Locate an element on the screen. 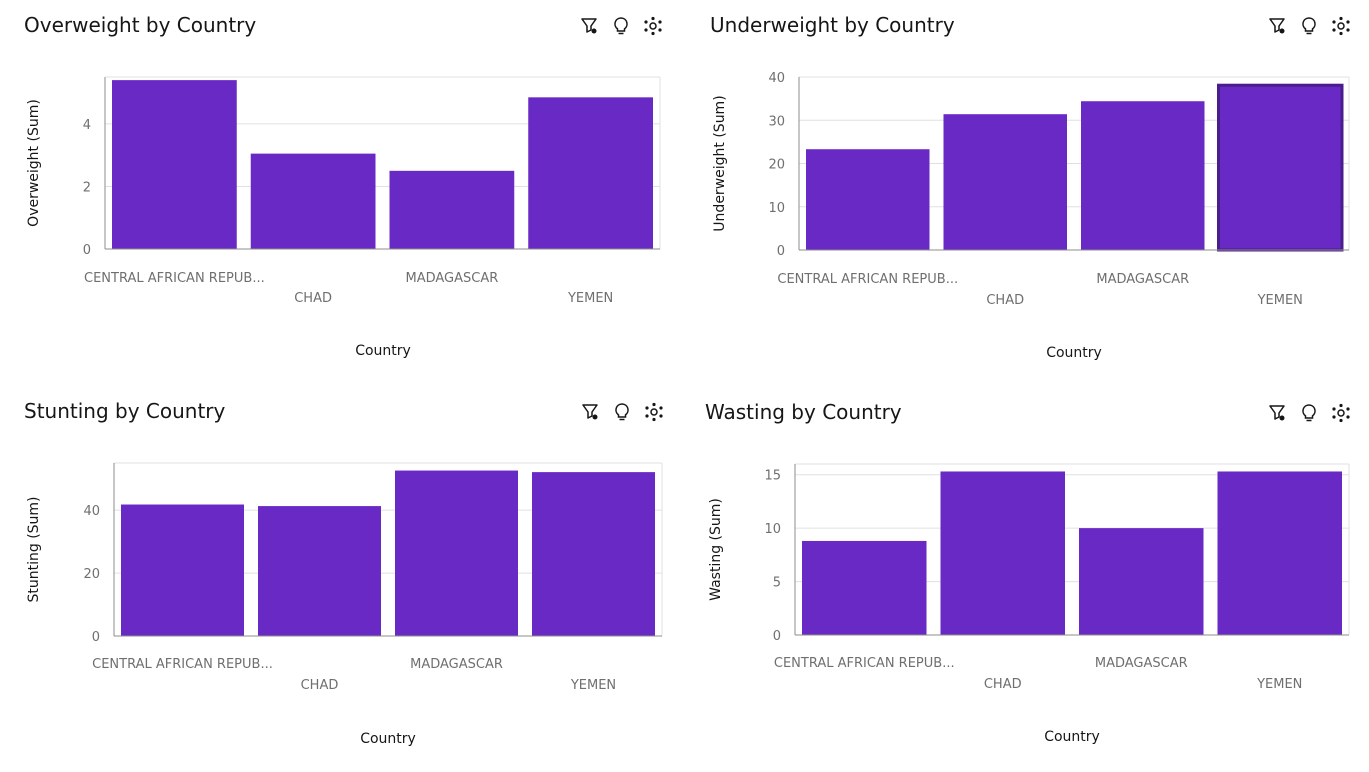 This screenshot has width=1369, height=772. y-axis-title: Overweight (Sum) is located at coordinates (34, 163).